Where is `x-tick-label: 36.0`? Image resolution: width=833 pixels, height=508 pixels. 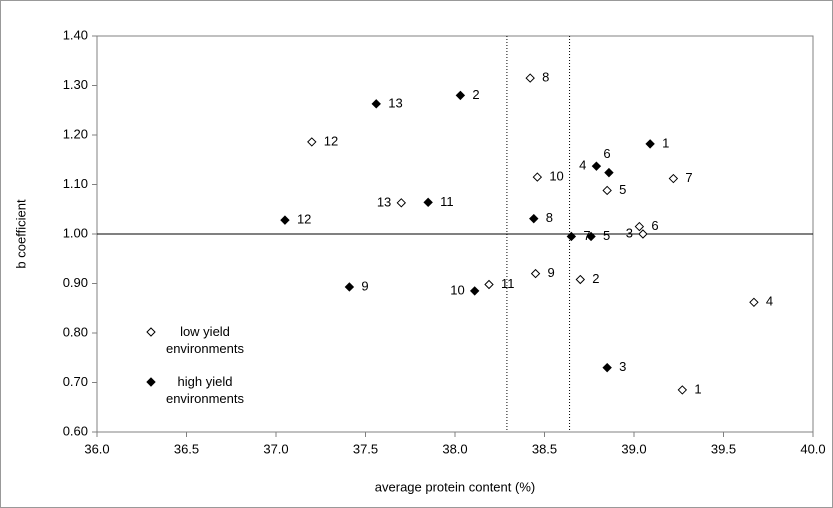 x-tick-label: 36.0 is located at coordinates (96, 448).